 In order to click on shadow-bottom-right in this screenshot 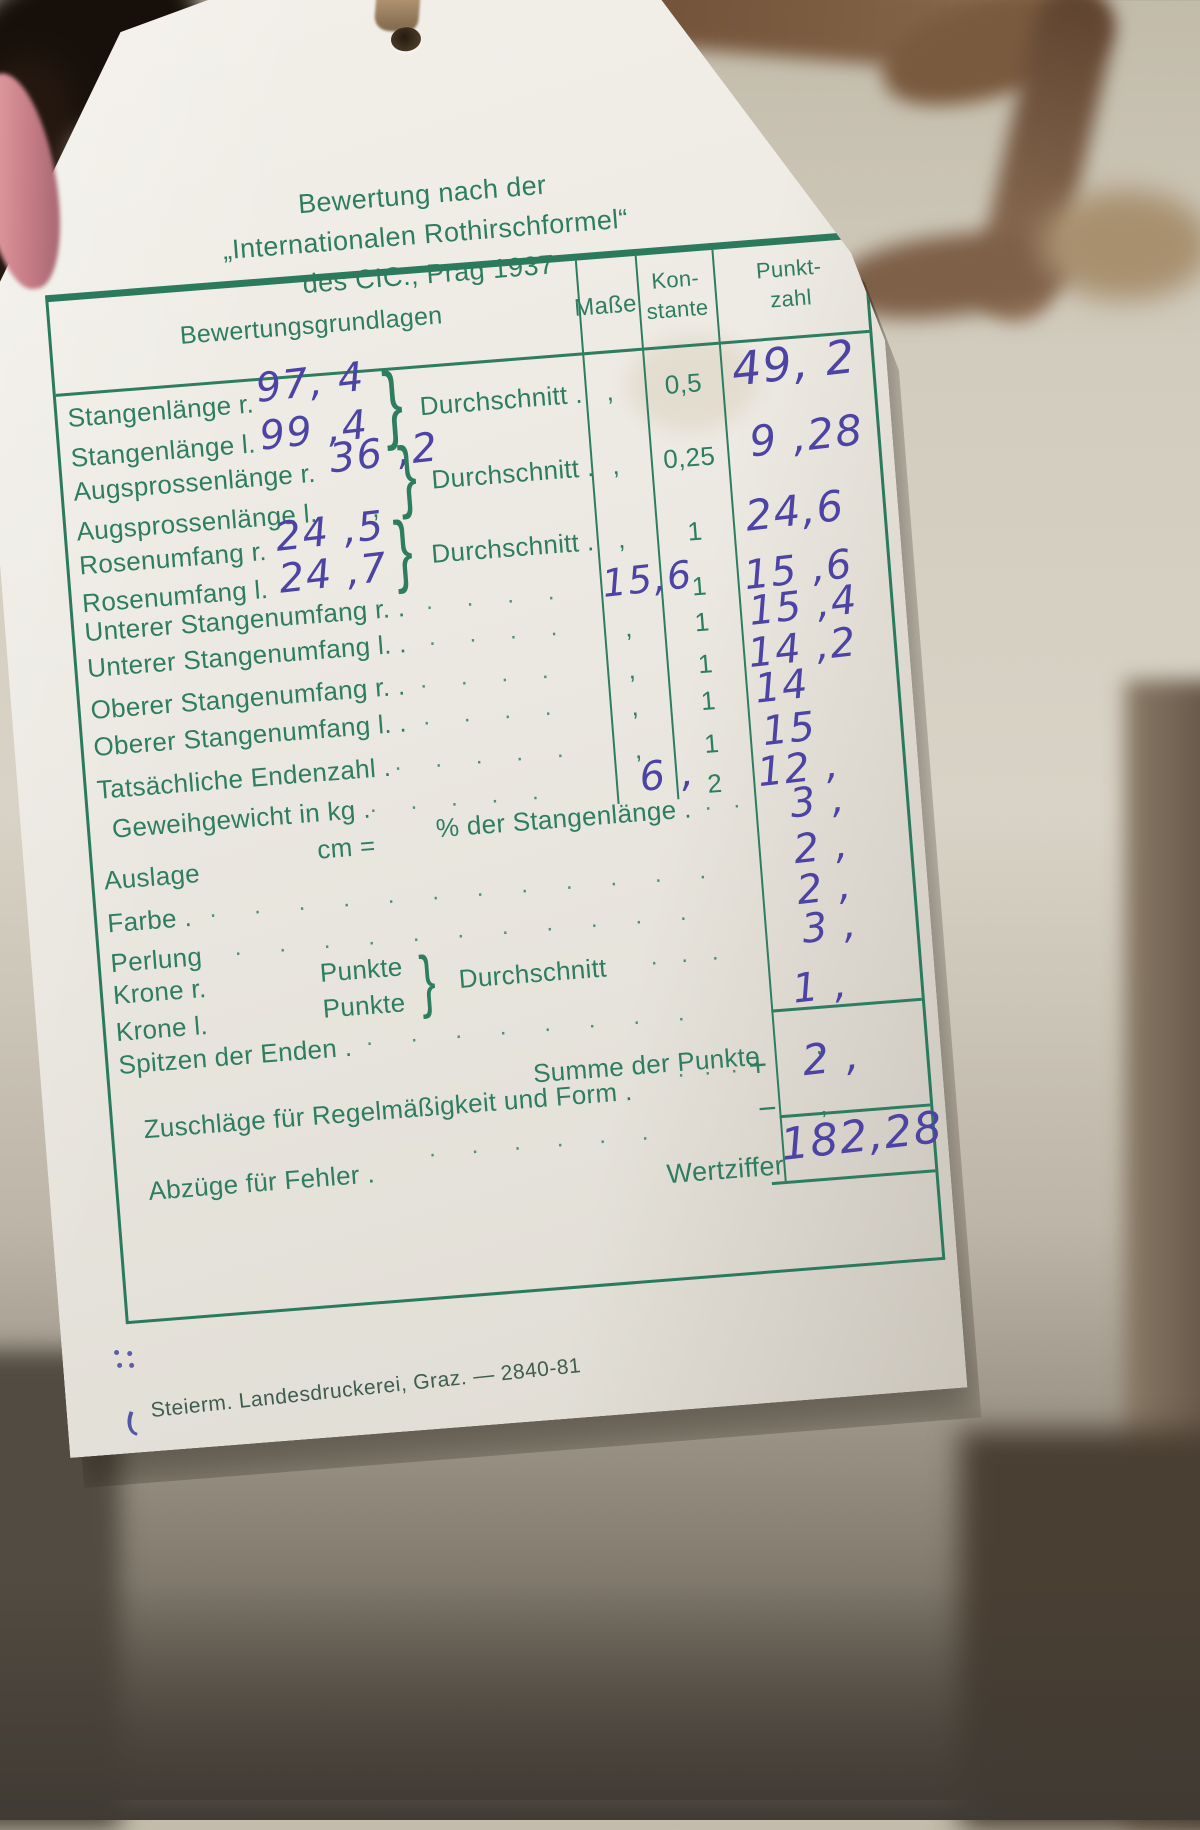, I will do `click(1080, 1630)`.